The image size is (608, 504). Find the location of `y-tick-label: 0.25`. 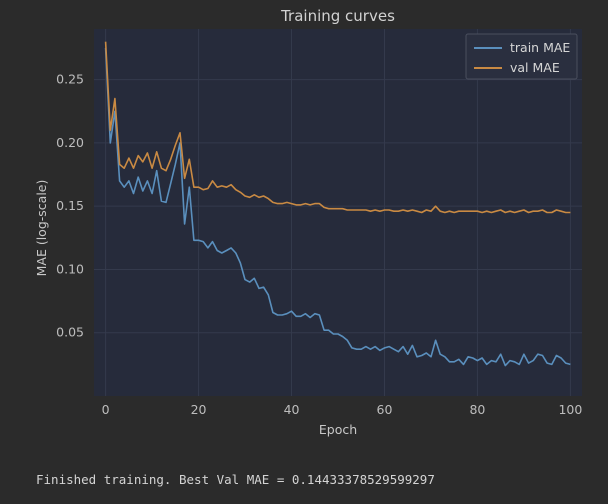

y-tick-label: 0.25 is located at coordinates (70, 79).